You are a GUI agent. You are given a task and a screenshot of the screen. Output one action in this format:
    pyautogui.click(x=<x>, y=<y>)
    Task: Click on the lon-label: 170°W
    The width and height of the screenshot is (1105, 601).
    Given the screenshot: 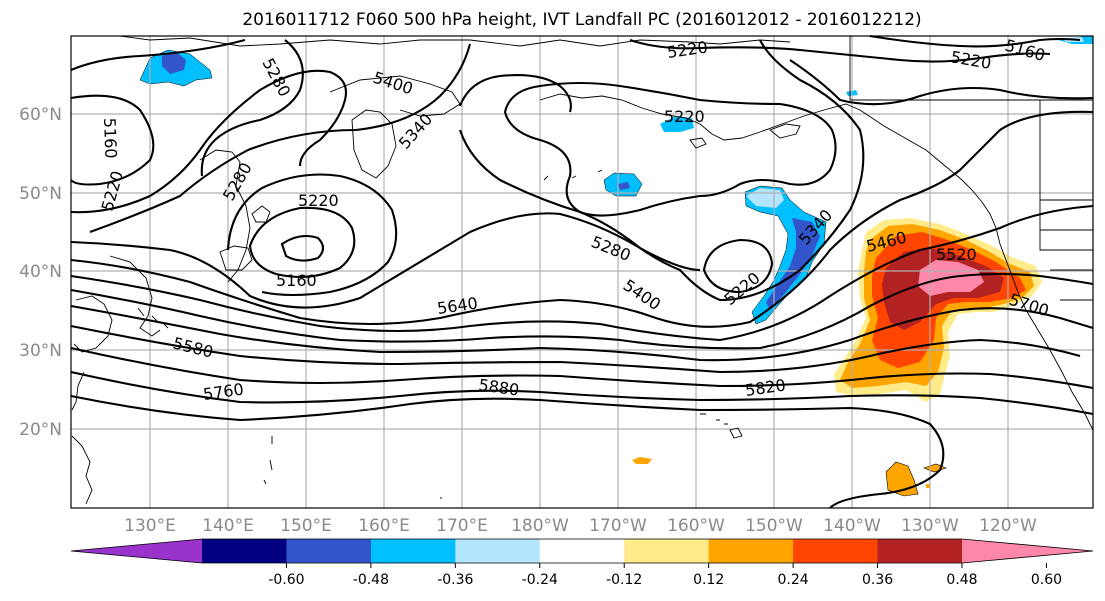 What is the action you would take?
    pyautogui.click(x=618, y=526)
    